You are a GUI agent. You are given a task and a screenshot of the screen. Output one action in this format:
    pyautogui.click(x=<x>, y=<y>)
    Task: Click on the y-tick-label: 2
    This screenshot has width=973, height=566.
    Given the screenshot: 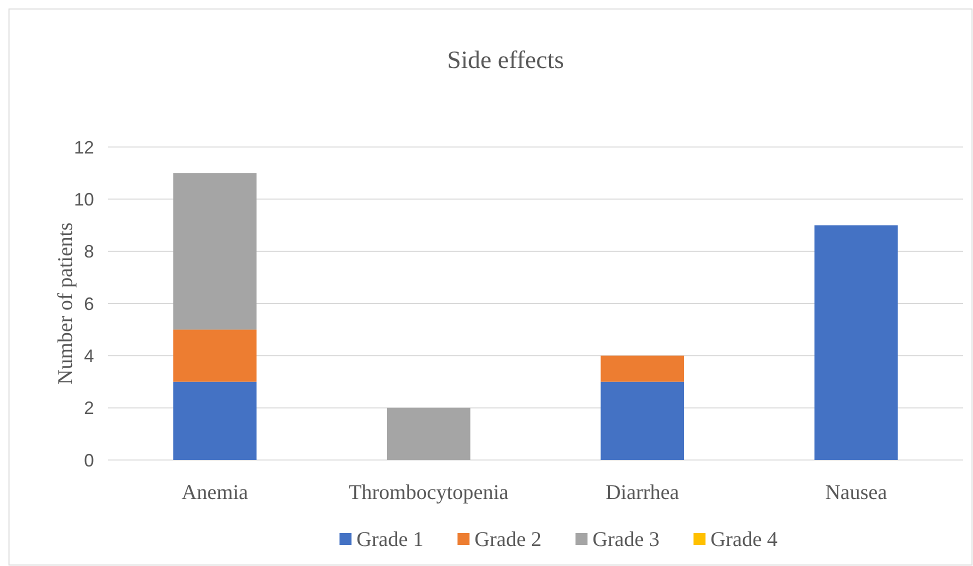 What is the action you would take?
    pyautogui.click(x=89, y=408)
    